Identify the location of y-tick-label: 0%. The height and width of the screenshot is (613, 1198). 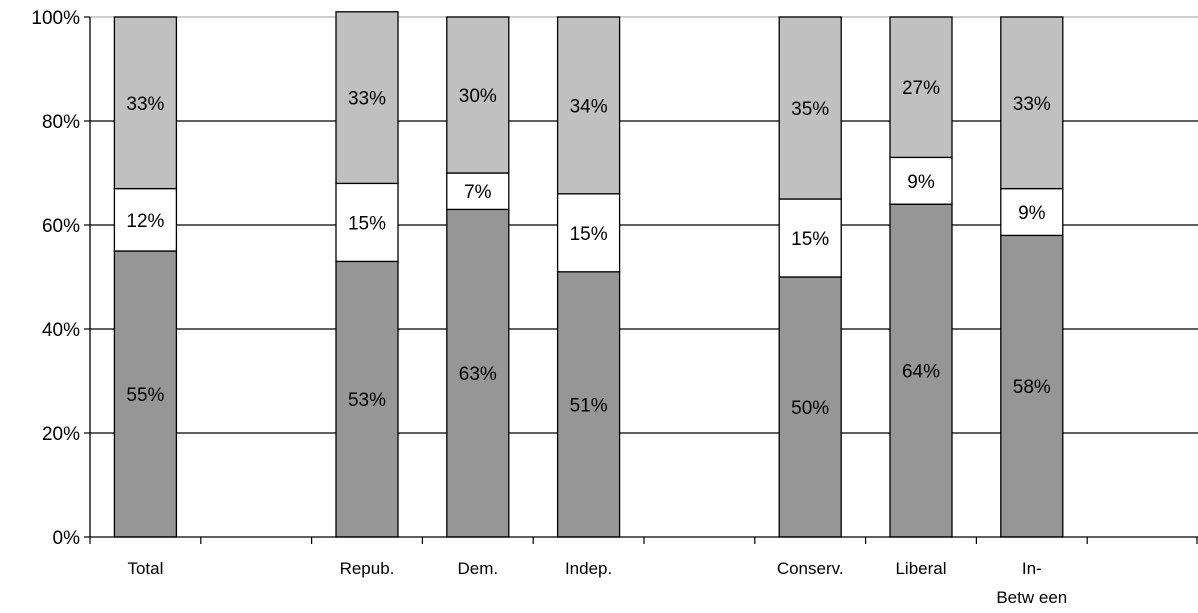
(67, 538).